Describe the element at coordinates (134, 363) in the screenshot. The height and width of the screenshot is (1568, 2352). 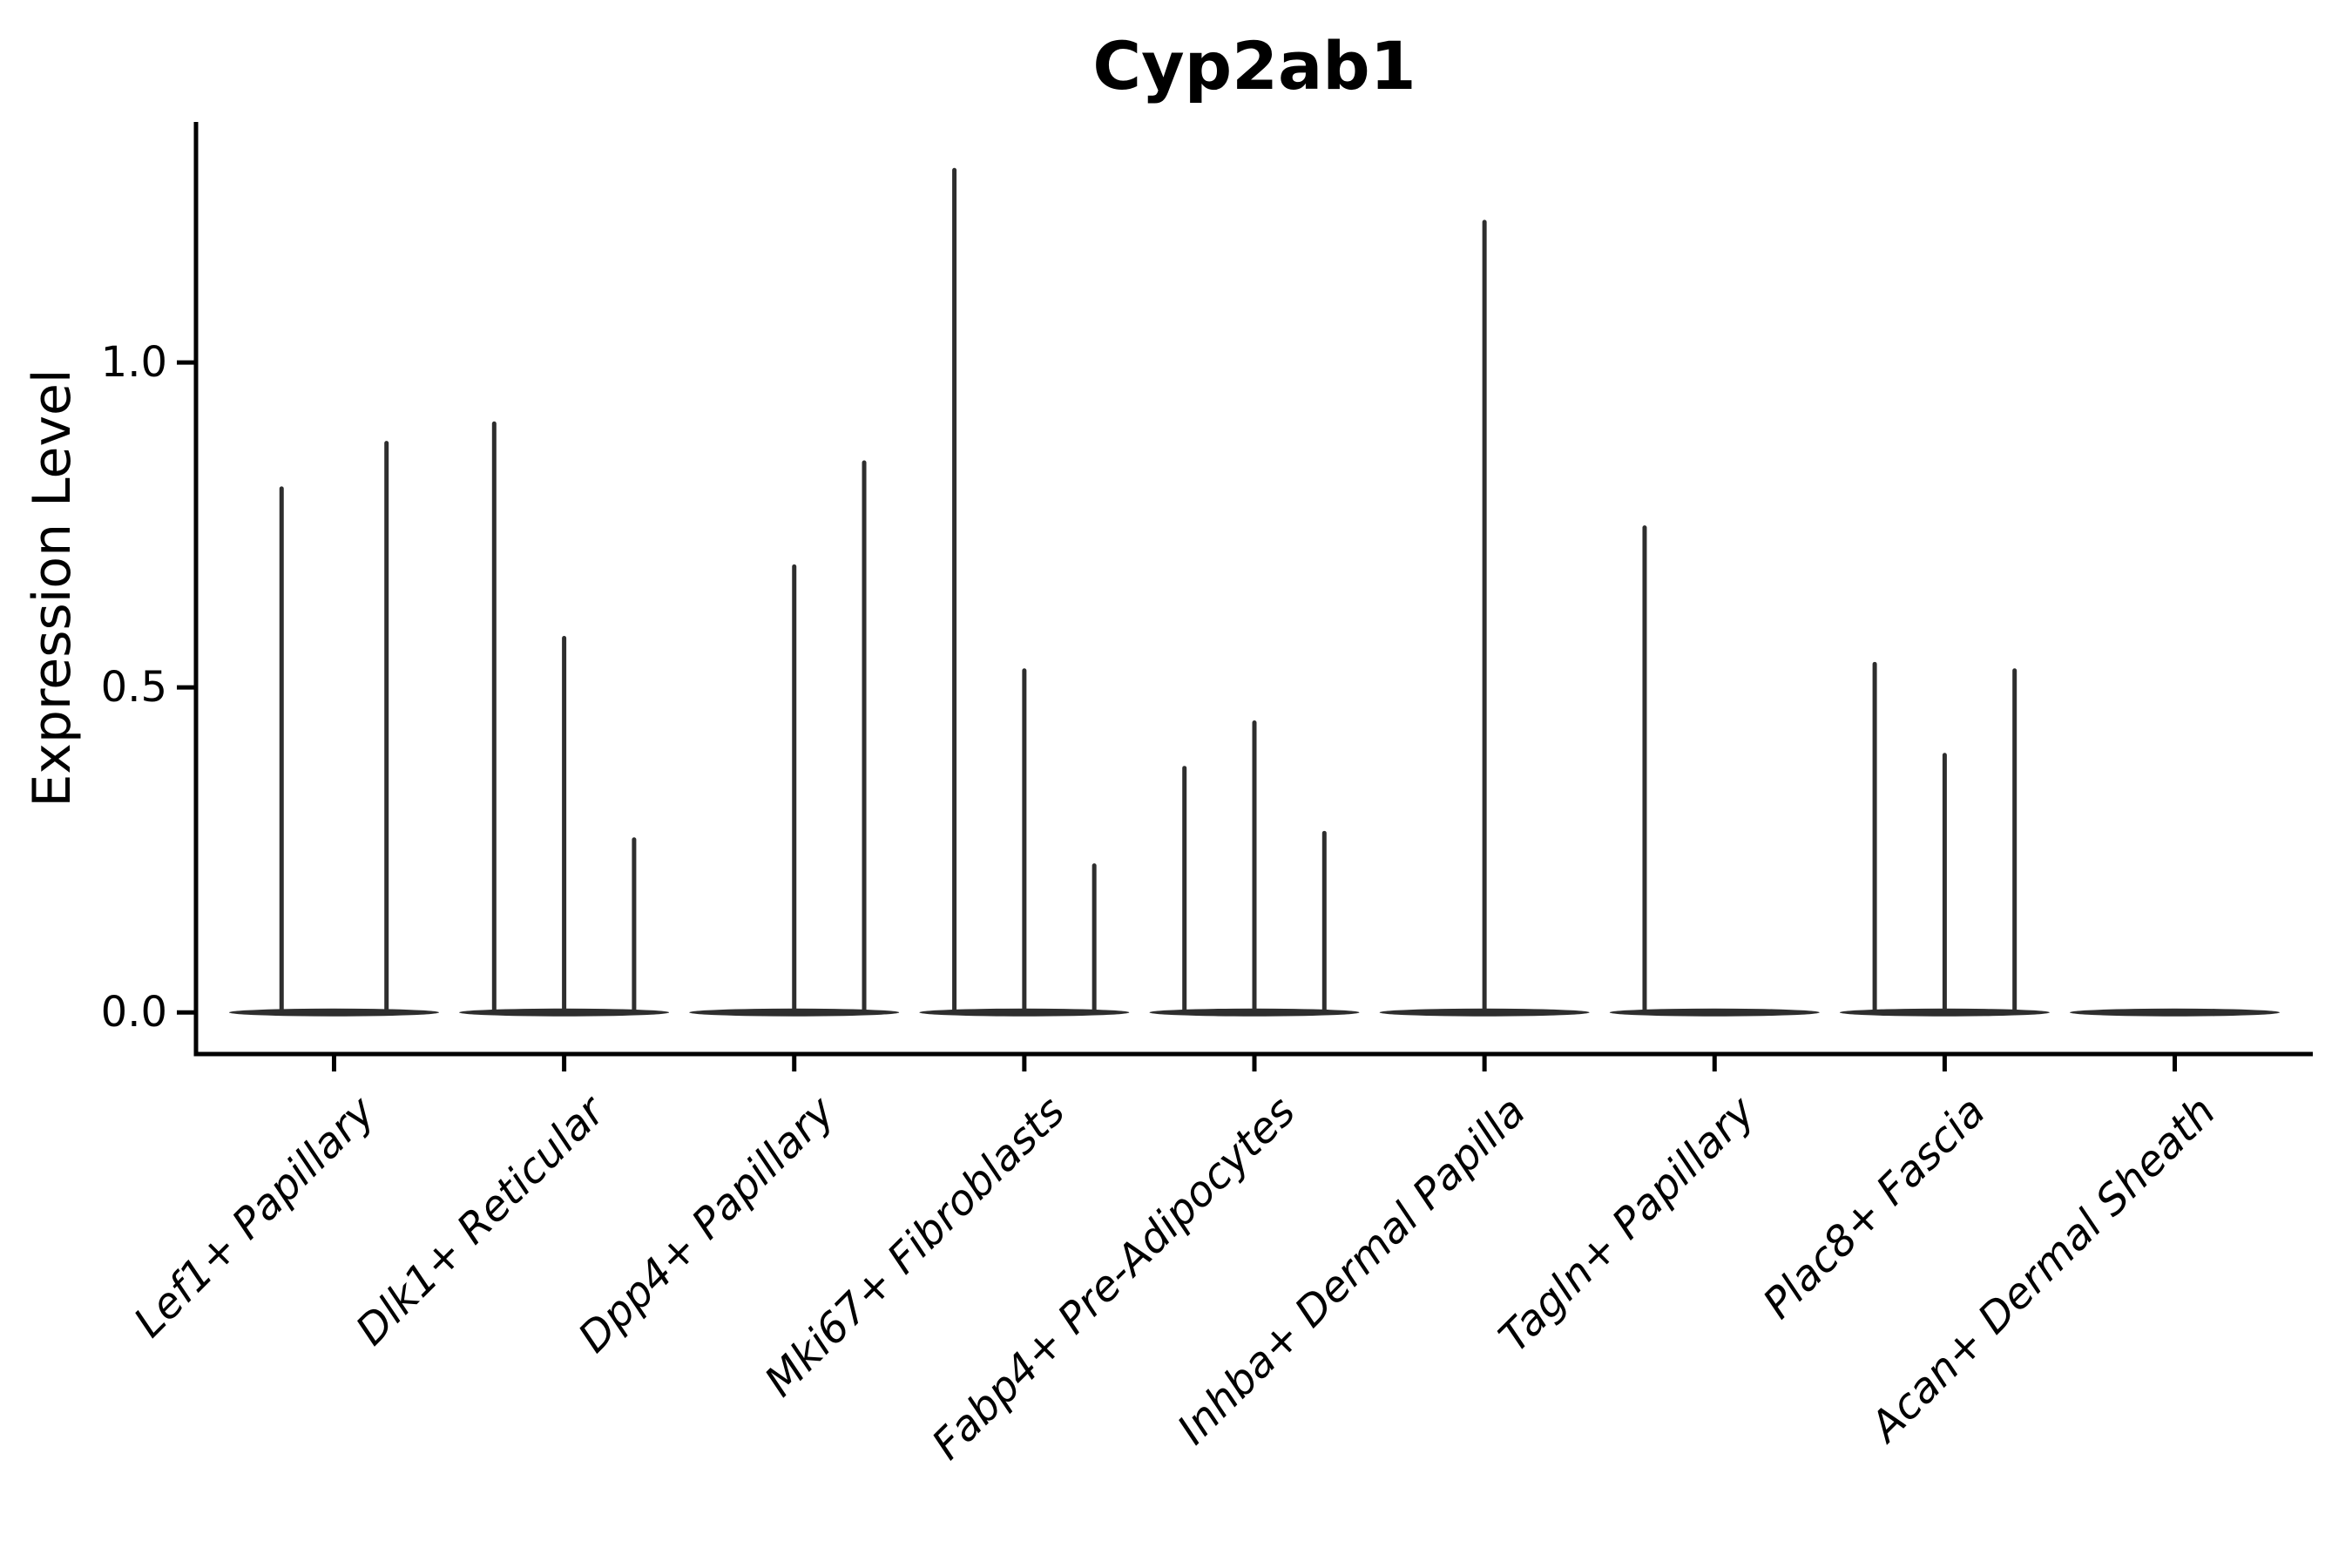
I see `y-tick-label: 1.0` at that location.